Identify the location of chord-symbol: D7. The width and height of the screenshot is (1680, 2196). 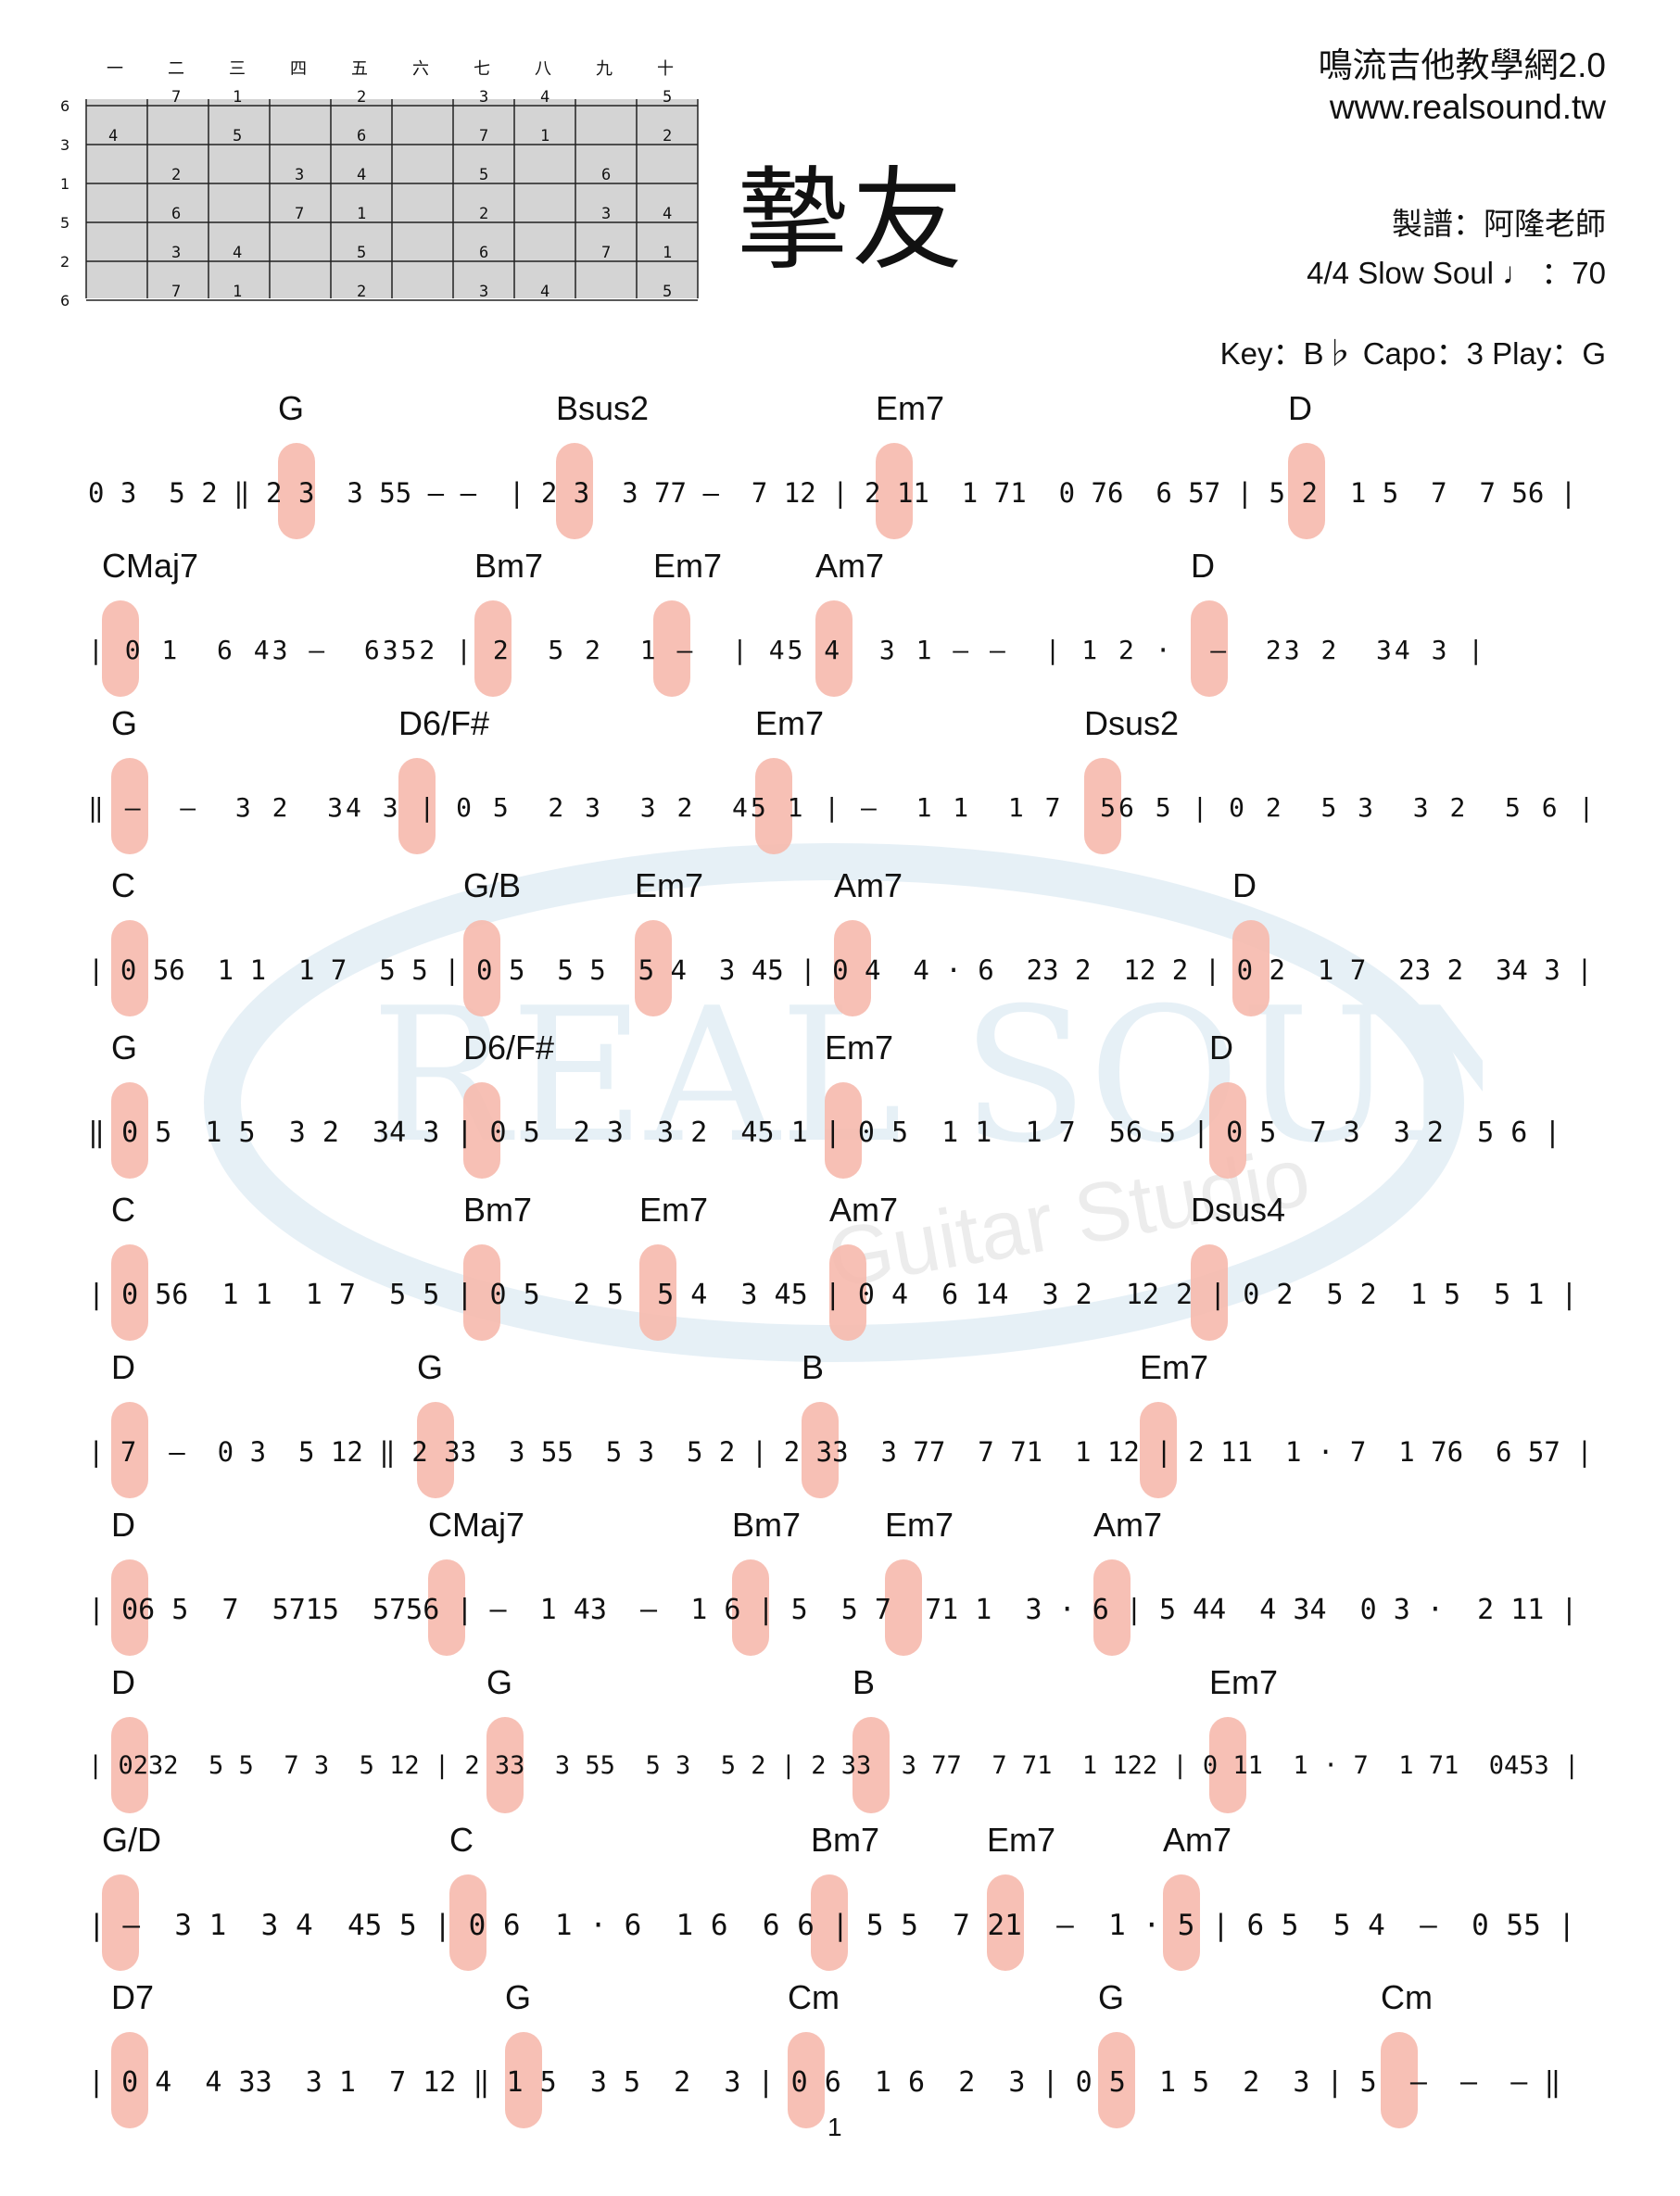
(133, 1997).